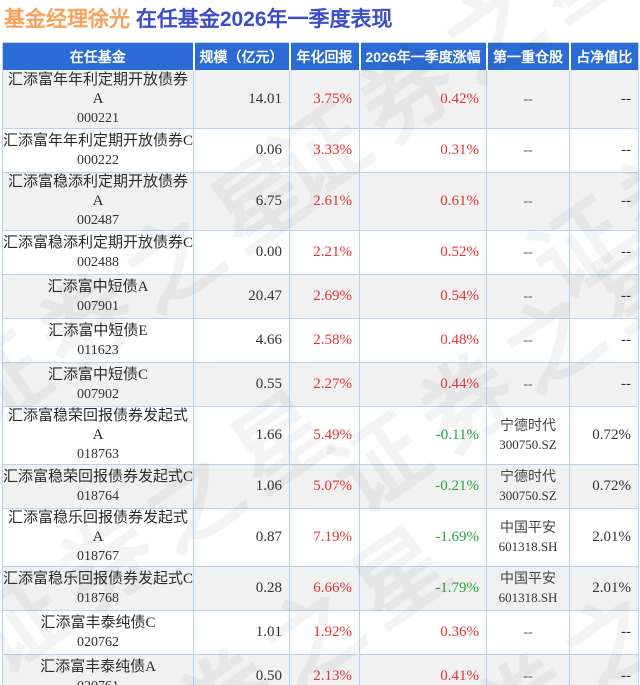 This screenshot has width=640, height=685. What do you see at coordinates (423, 588) in the screenshot?
I see `q1-change: -1.79%` at bounding box center [423, 588].